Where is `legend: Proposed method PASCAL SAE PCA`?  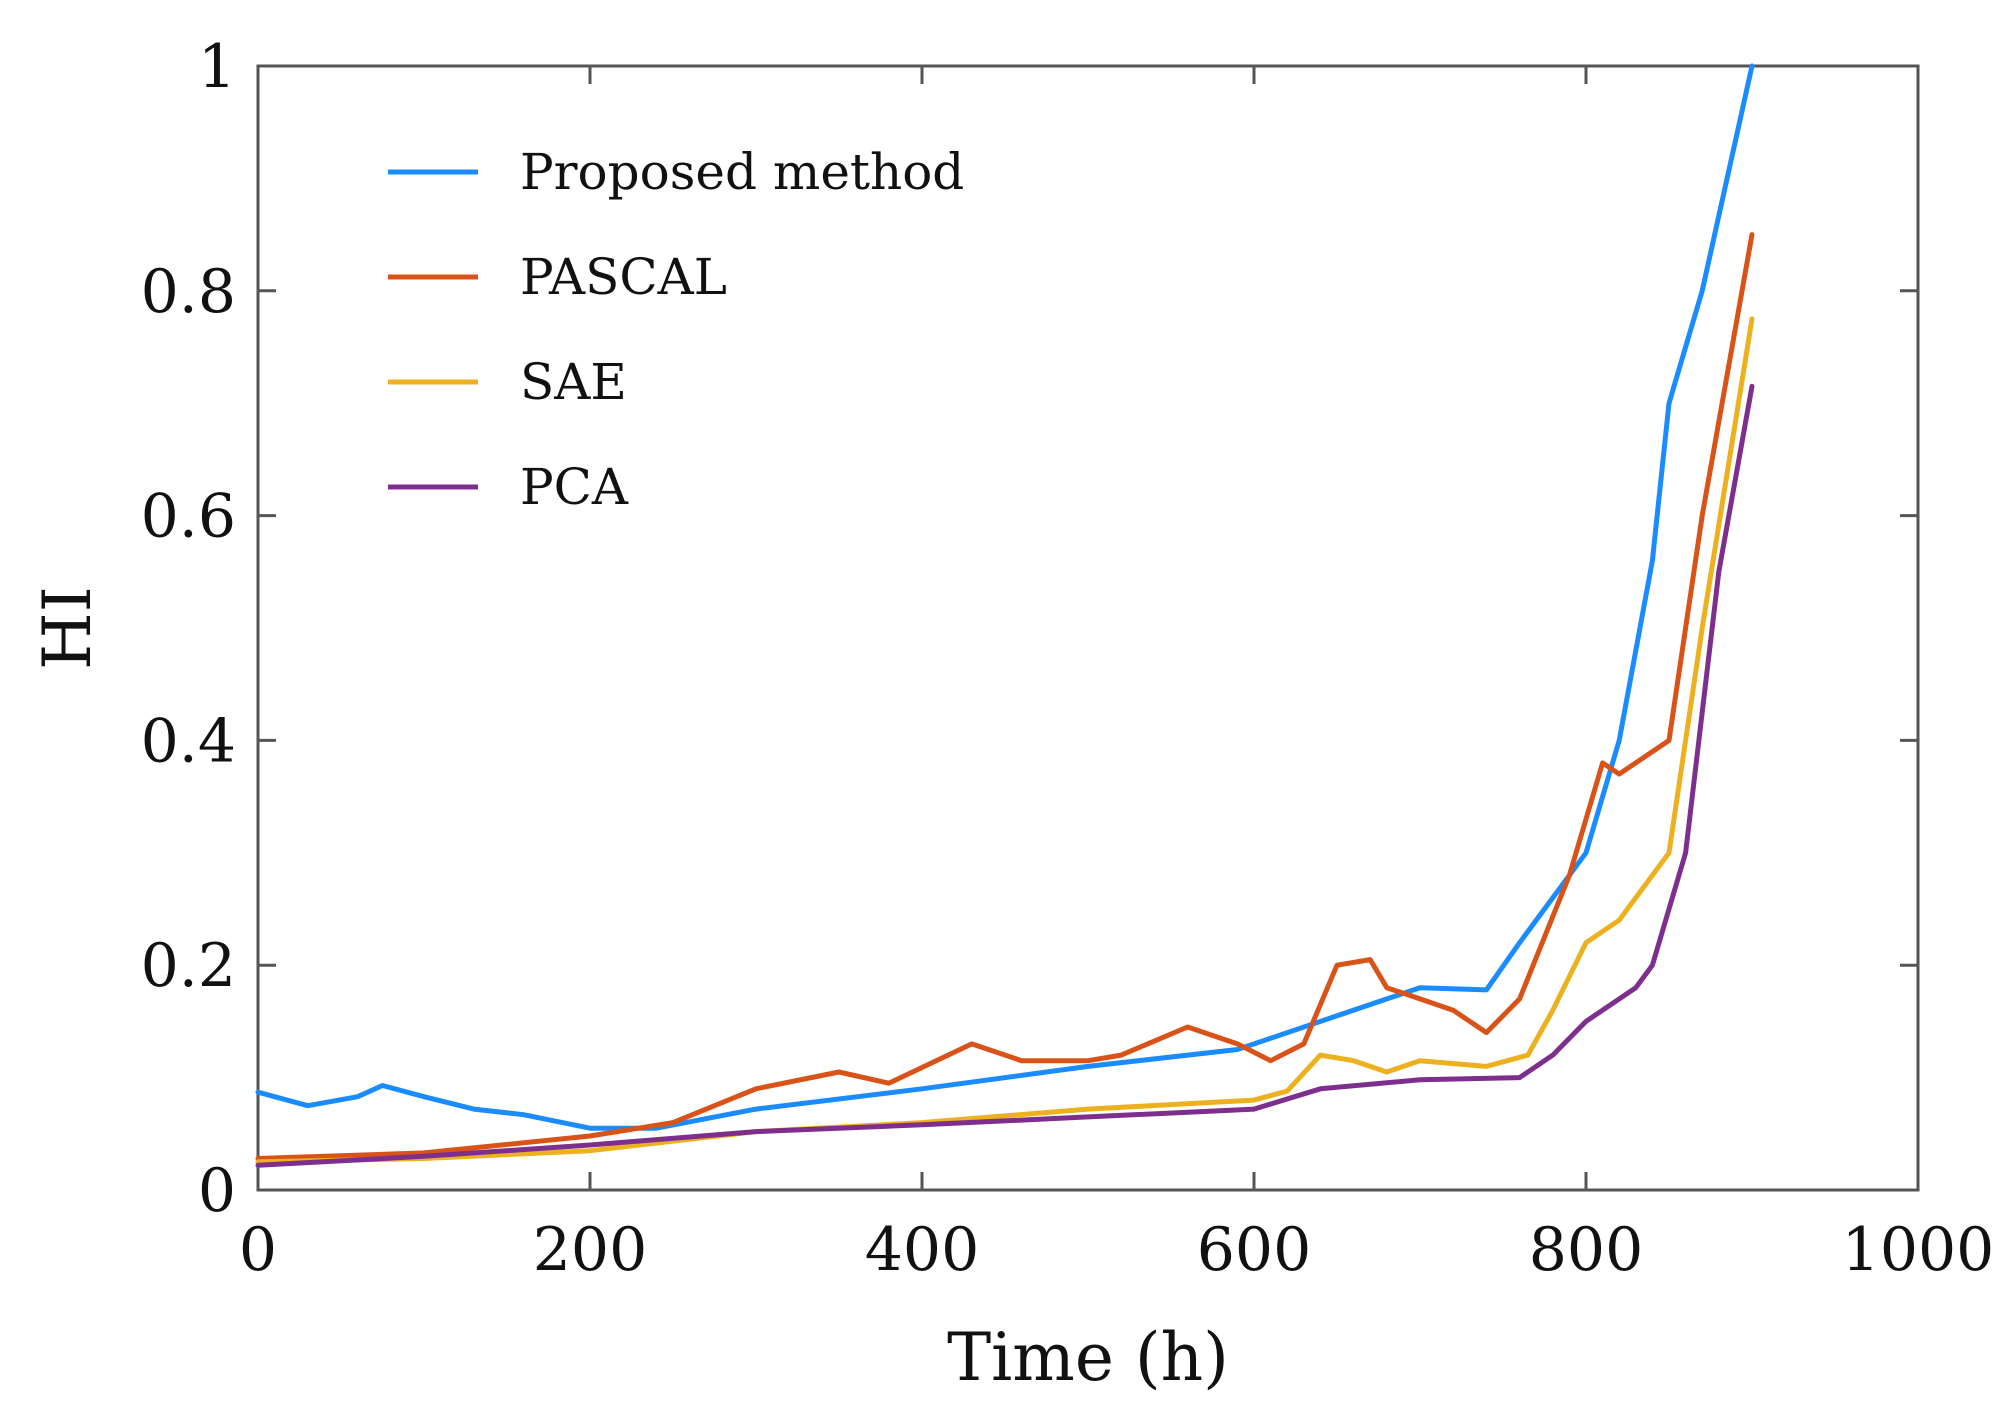 legend: Proposed method PASCAL SAE PCA is located at coordinates (676, 329).